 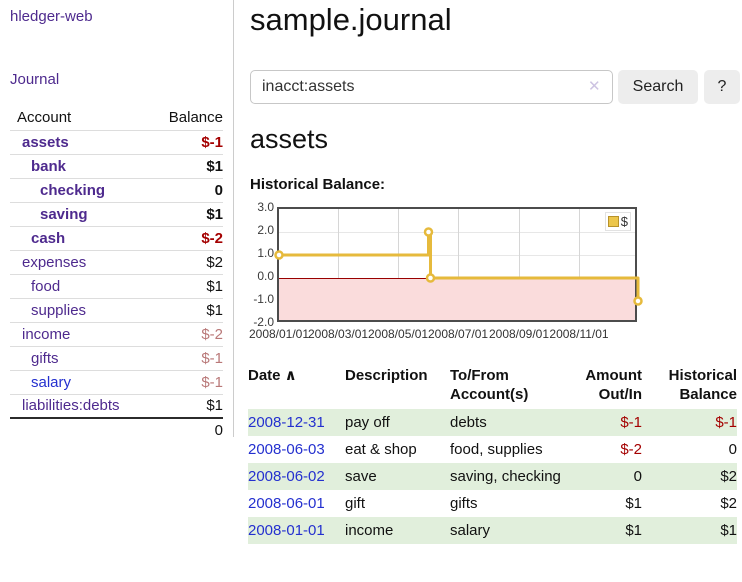 What do you see at coordinates (470, 530) in the screenshot?
I see `transaction-accounts: salary` at bounding box center [470, 530].